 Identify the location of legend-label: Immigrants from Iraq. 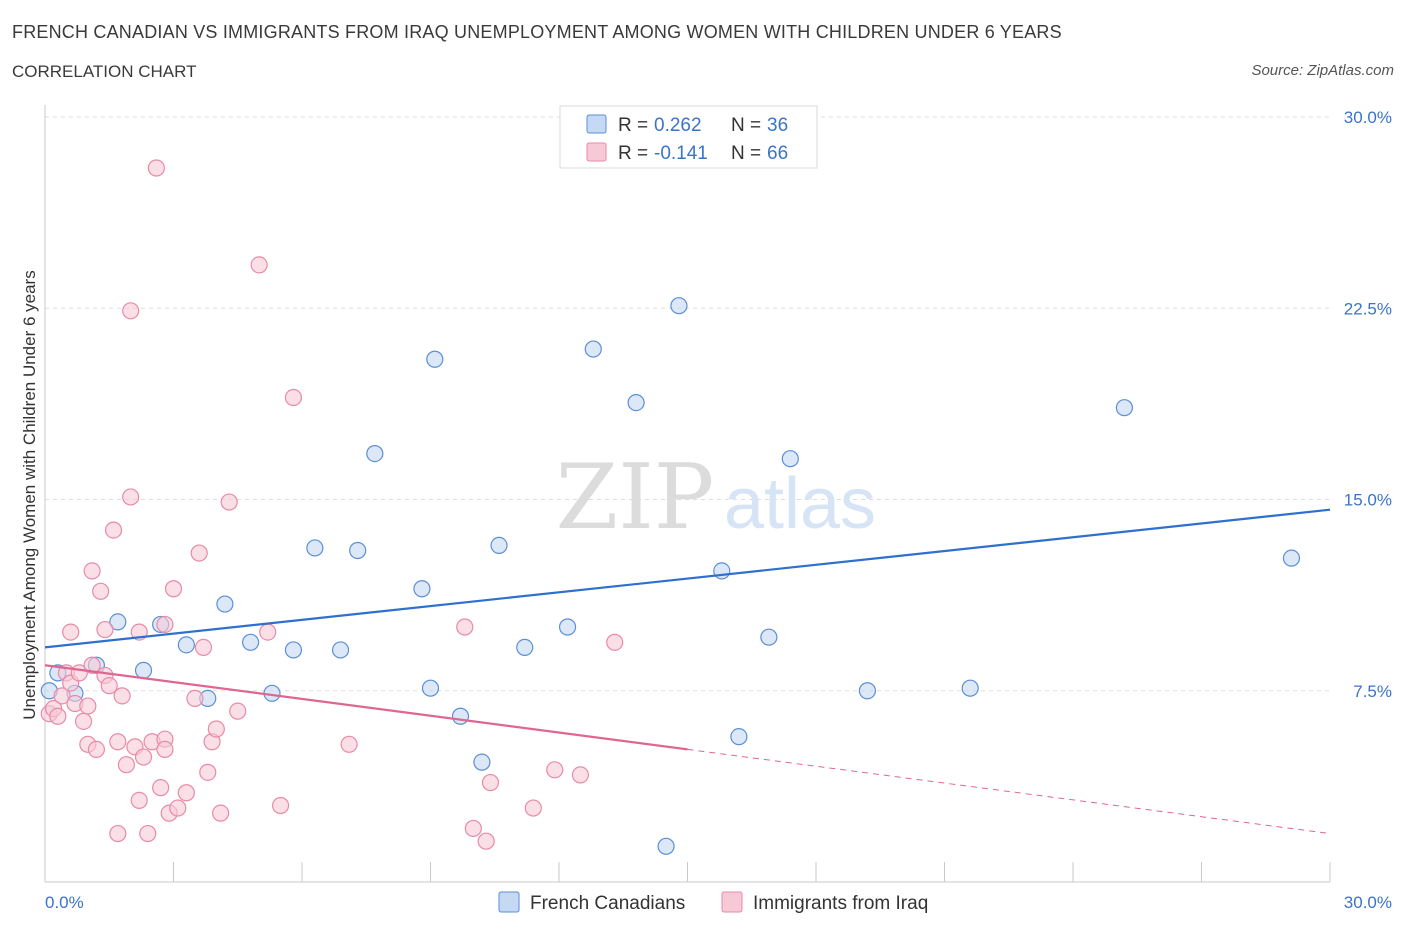
(840, 903).